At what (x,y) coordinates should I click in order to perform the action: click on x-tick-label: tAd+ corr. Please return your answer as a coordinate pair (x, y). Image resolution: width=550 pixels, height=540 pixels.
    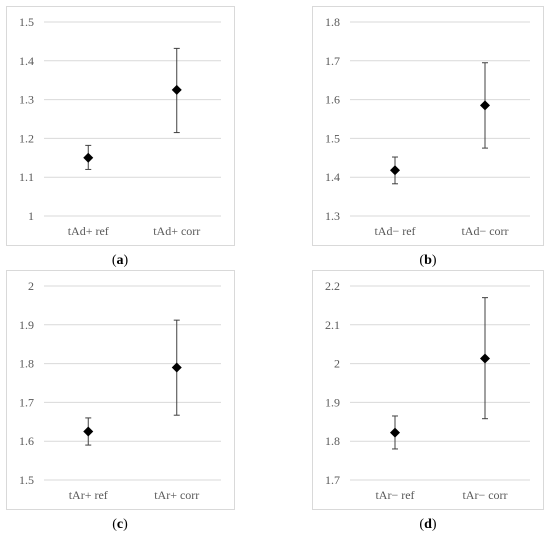
    Looking at the image, I should click on (176, 231).